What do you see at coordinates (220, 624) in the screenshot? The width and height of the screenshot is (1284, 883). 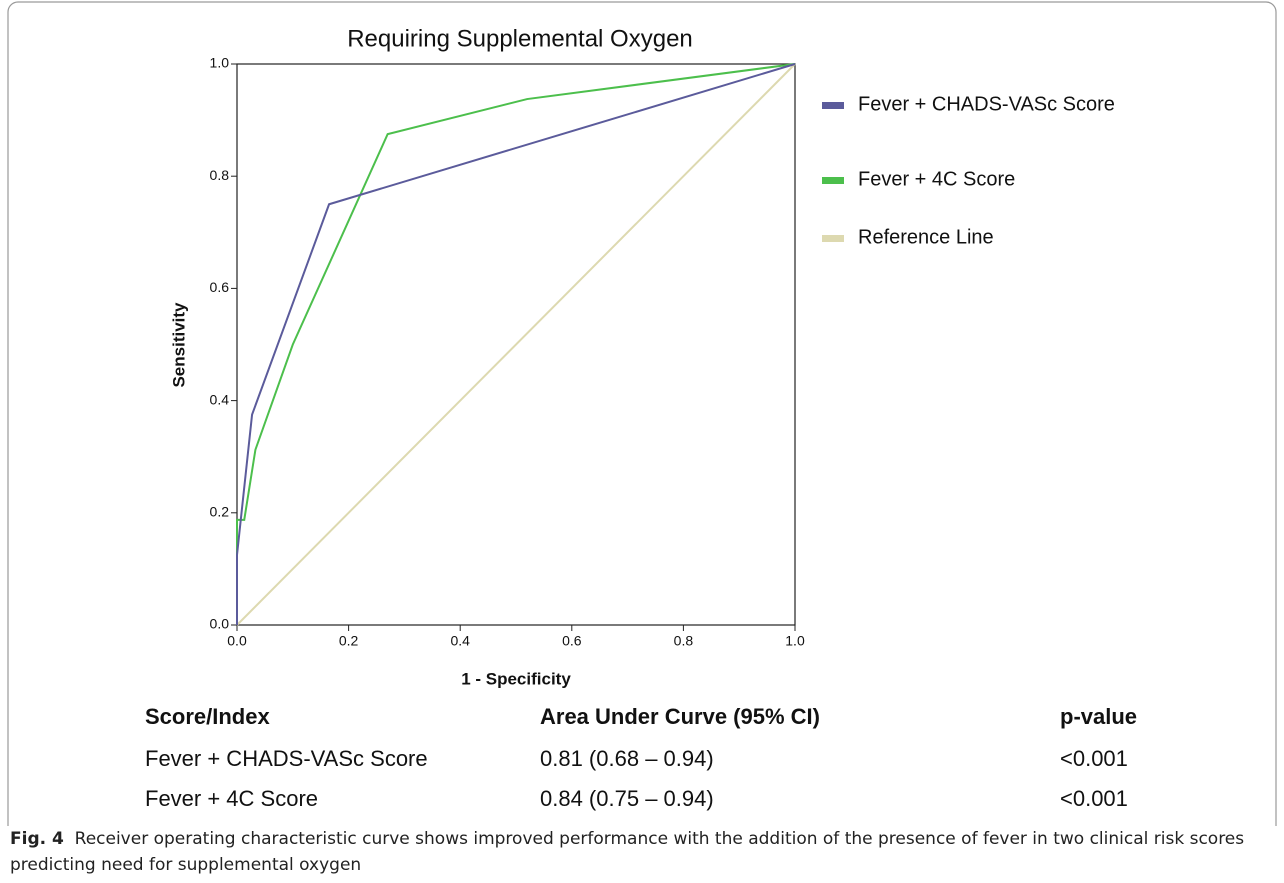 I see `y-tick-label: 0.0` at bounding box center [220, 624].